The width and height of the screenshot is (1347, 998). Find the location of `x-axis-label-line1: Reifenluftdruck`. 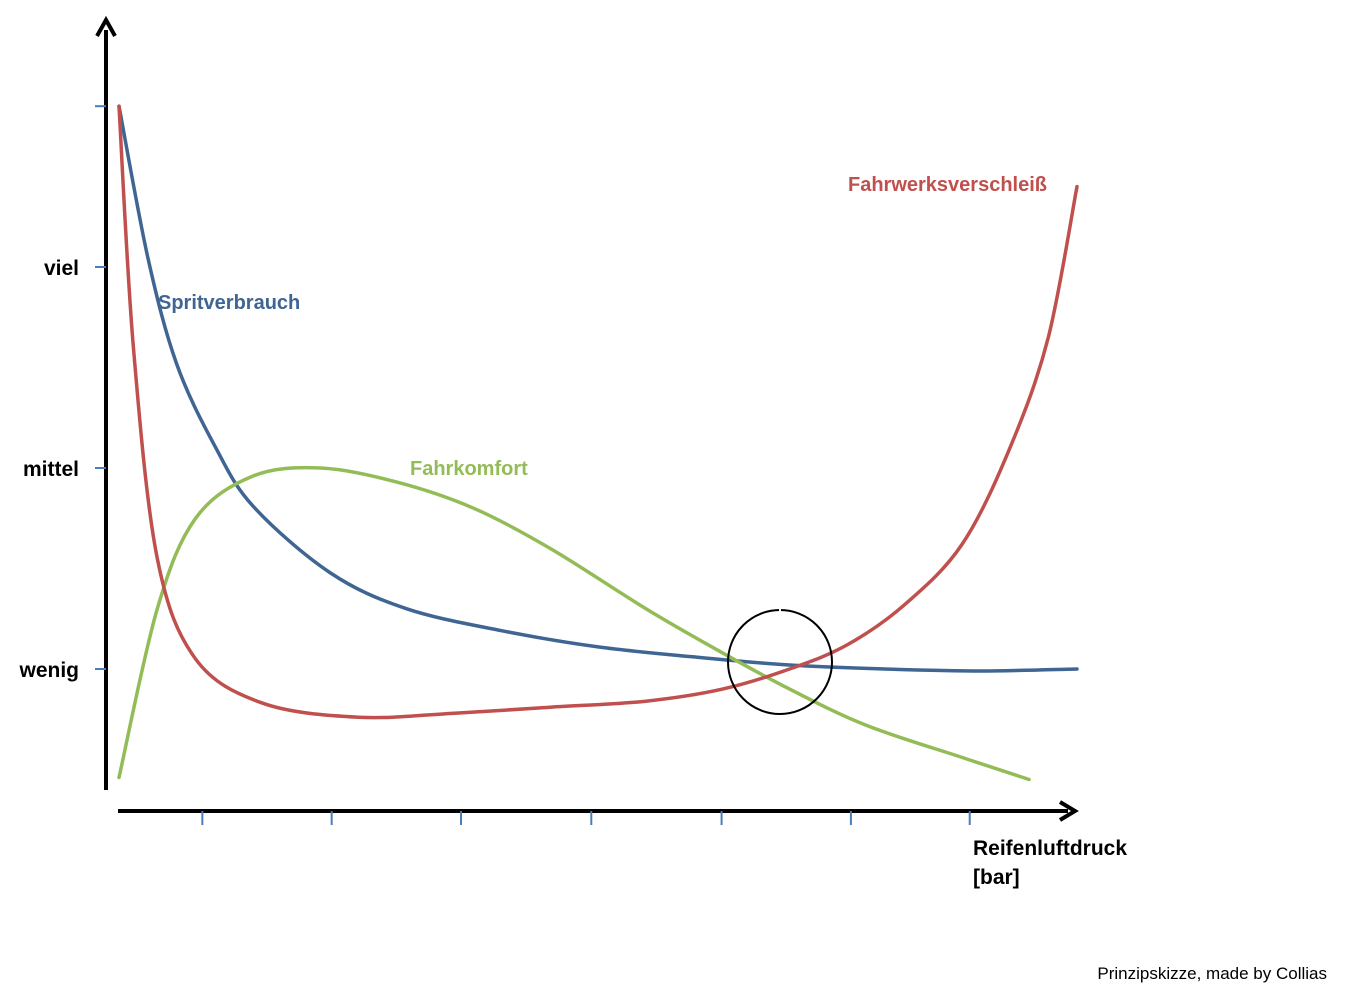

x-axis-label-line1: Reifenluftdruck is located at coordinates (1050, 848).